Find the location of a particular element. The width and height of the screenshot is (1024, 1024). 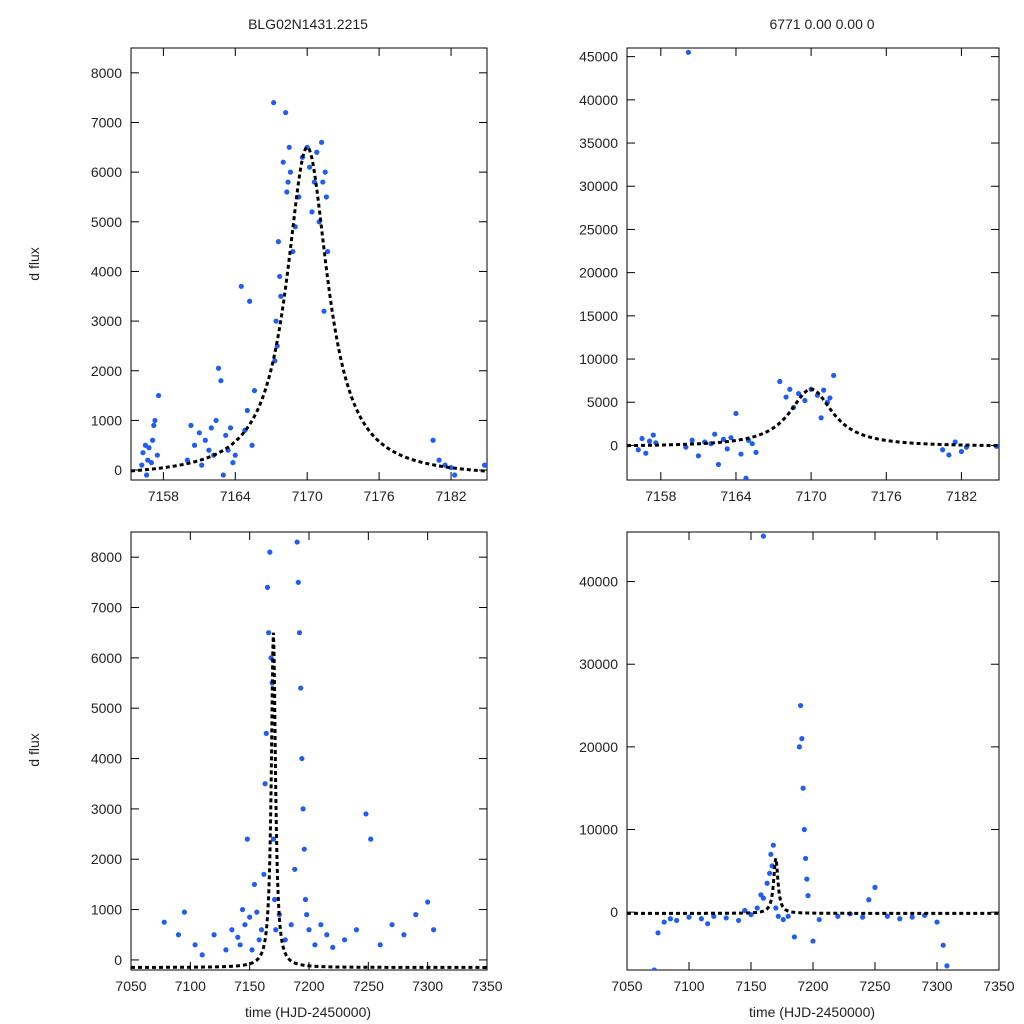

x-tick-label: 7200 is located at coordinates (308, 986).